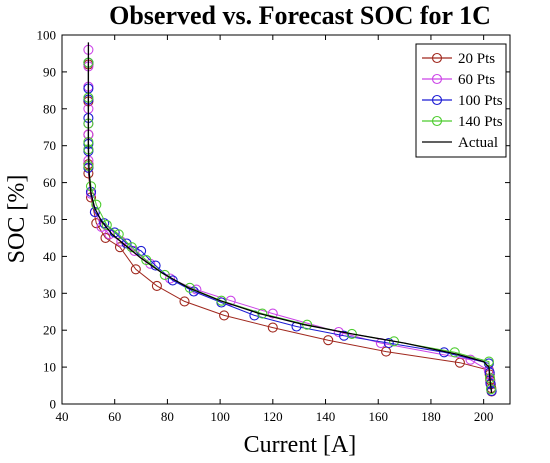 The width and height of the screenshot is (550, 463). I want to click on x-axis-label: Current [A], so click(300, 445).